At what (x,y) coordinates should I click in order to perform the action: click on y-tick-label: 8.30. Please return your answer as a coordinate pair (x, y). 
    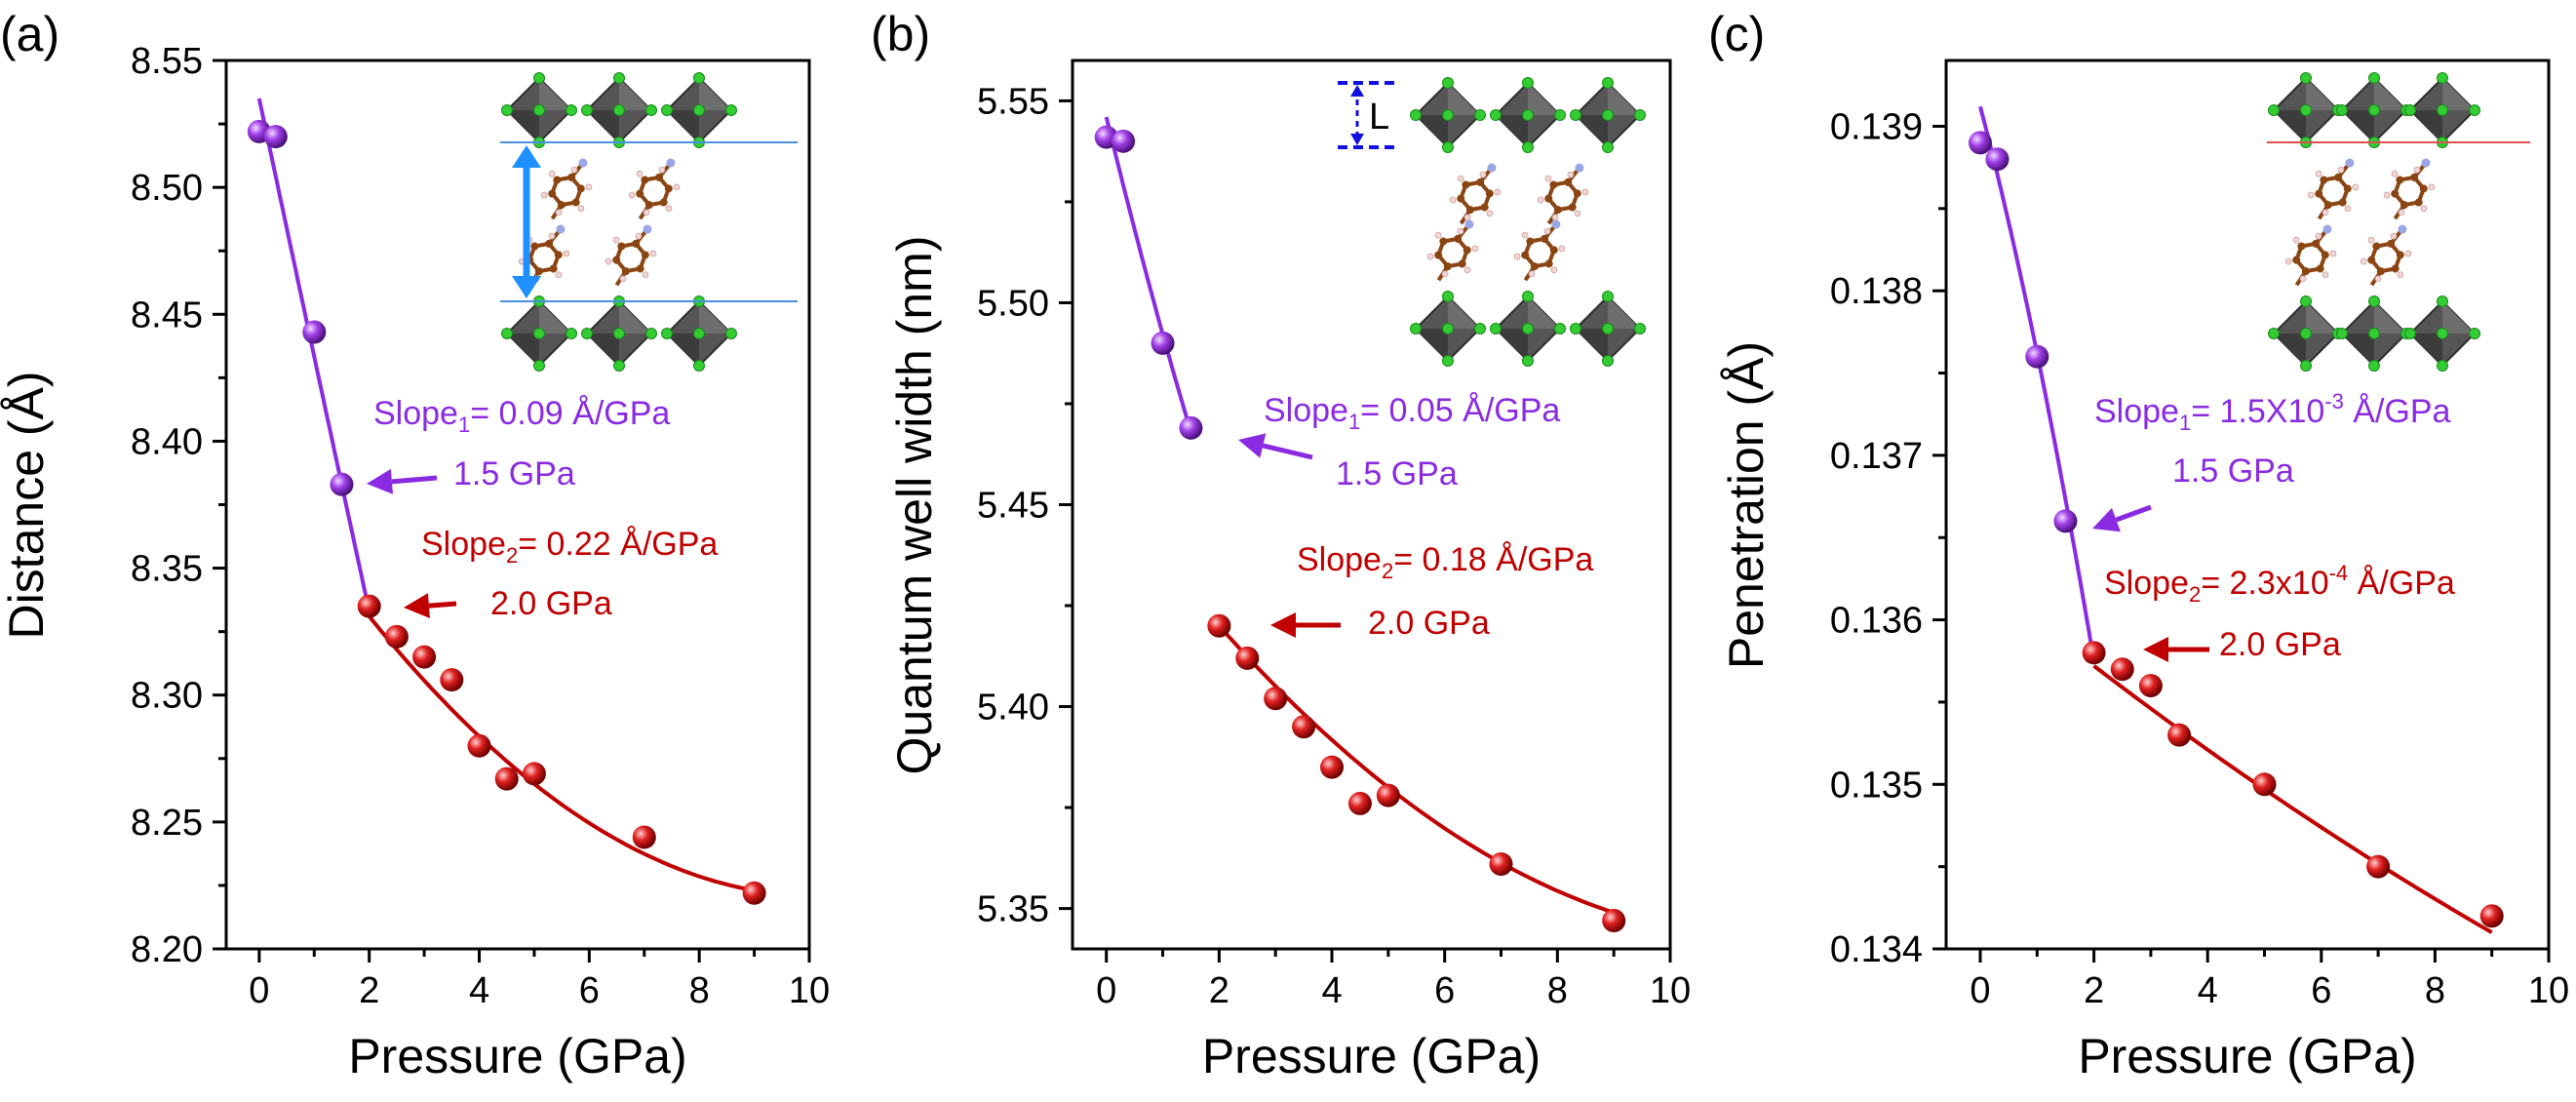
    Looking at the image, I should click on (167, 696).